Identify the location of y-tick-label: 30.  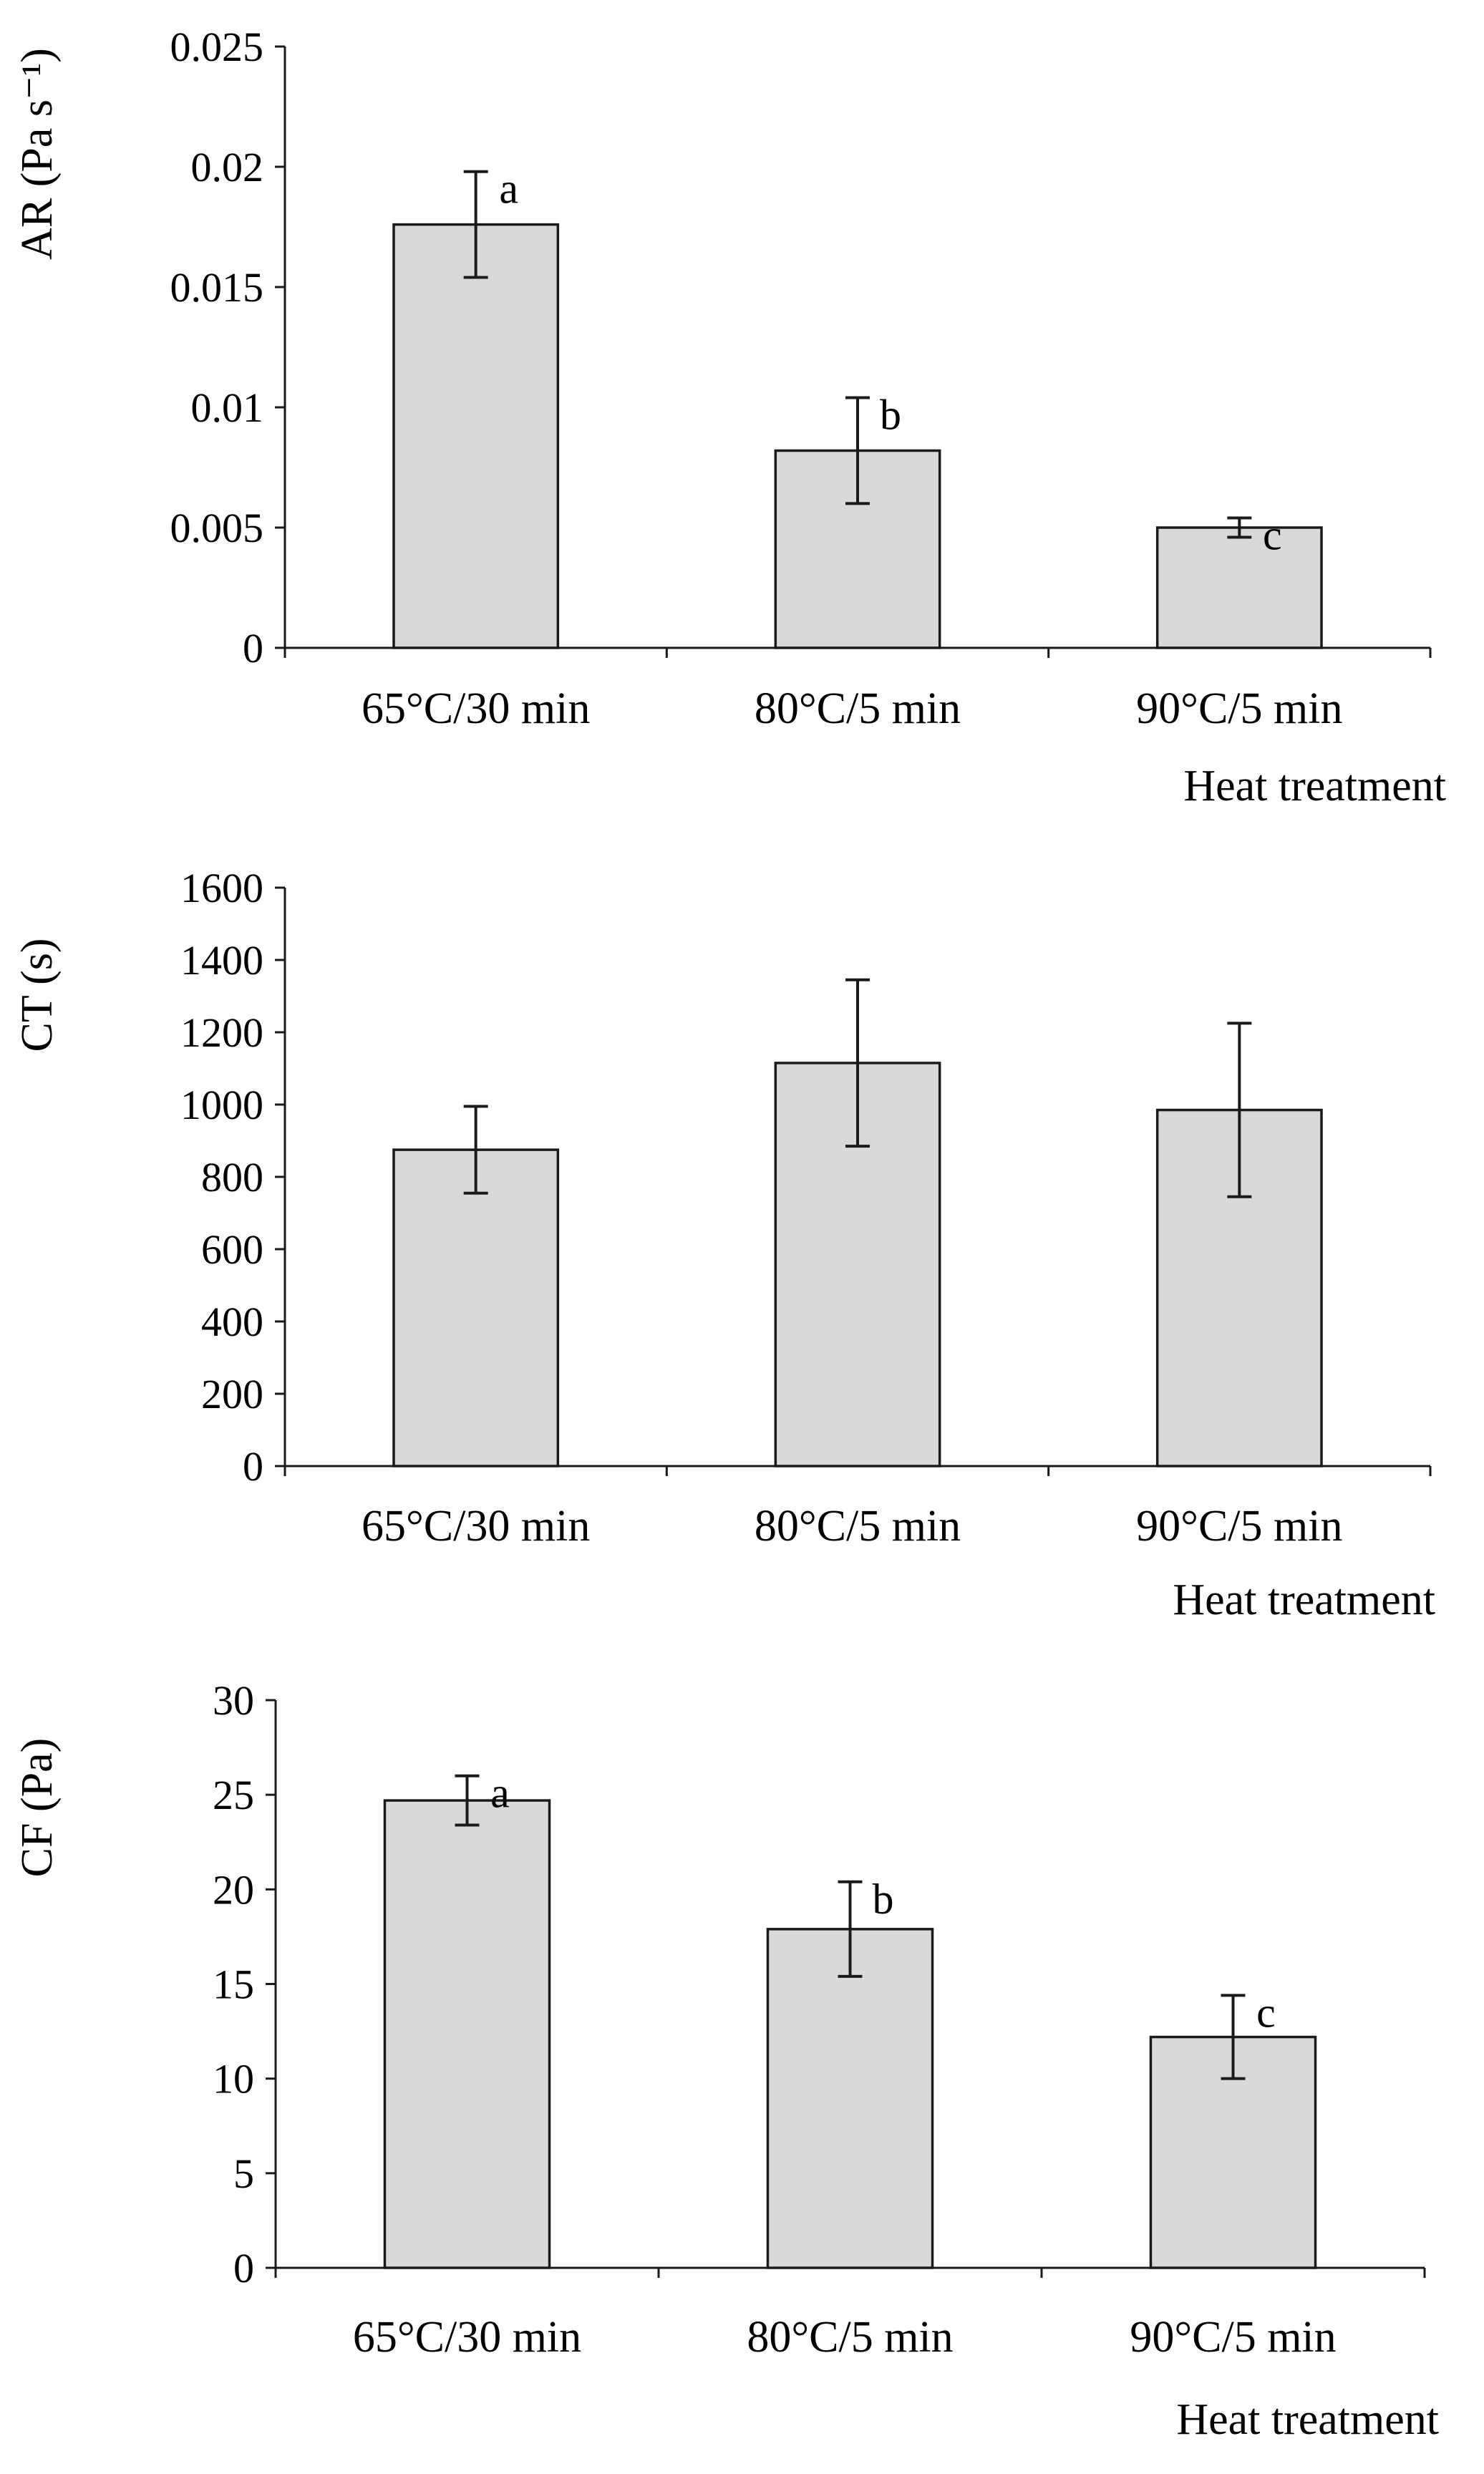
(233, 1701).